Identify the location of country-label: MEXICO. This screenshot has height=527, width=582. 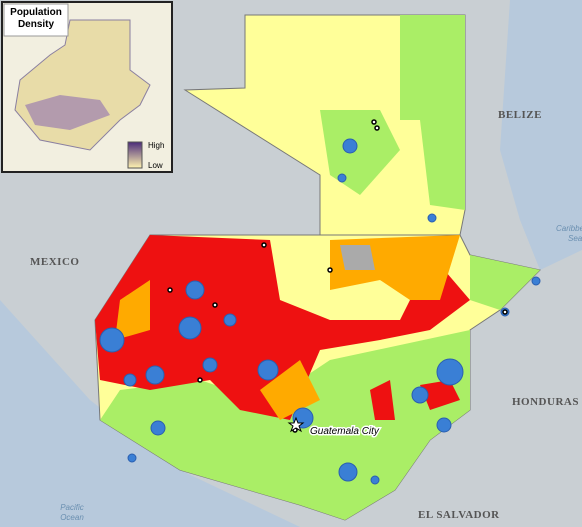
(54, 262).